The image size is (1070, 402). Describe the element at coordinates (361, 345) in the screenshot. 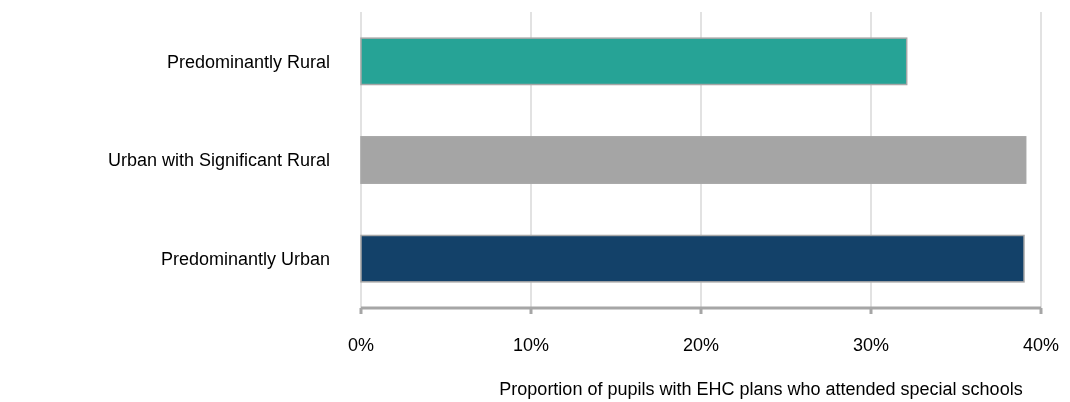

I see `x-tick-label: 0%` at that location.